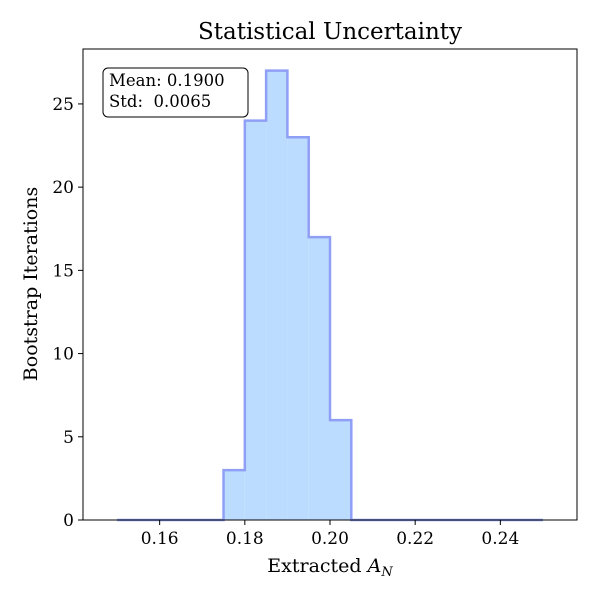 The width and height of the screenshot is (600, 600). What do you see at coordinates (330, 567) in the screenshot?
I see `x-axis-label: Extracted AN` at bounding box center [330, 567].